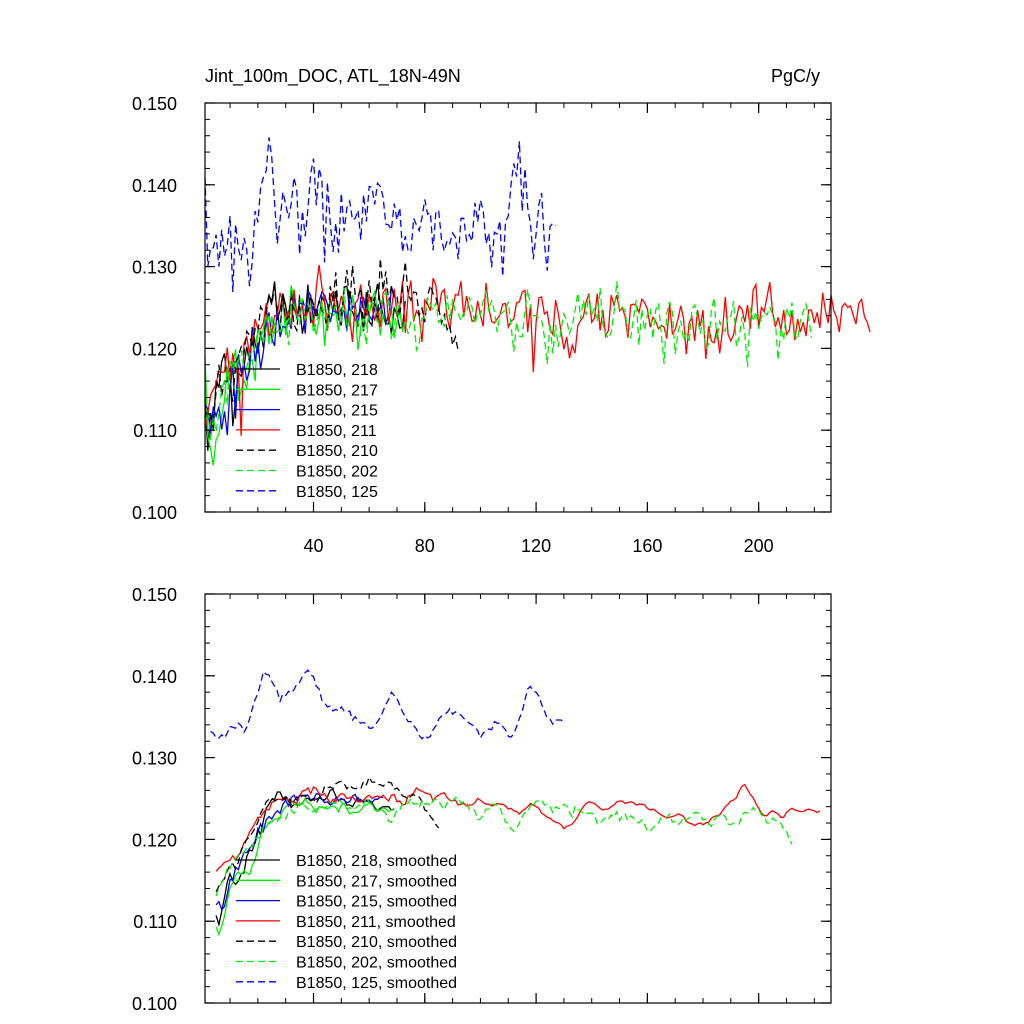 This screenshot has width=1024, height=1024. Describe the element at coordinates (759, 546) in the screenshot. I see `x-tick-label: 200` at that location.